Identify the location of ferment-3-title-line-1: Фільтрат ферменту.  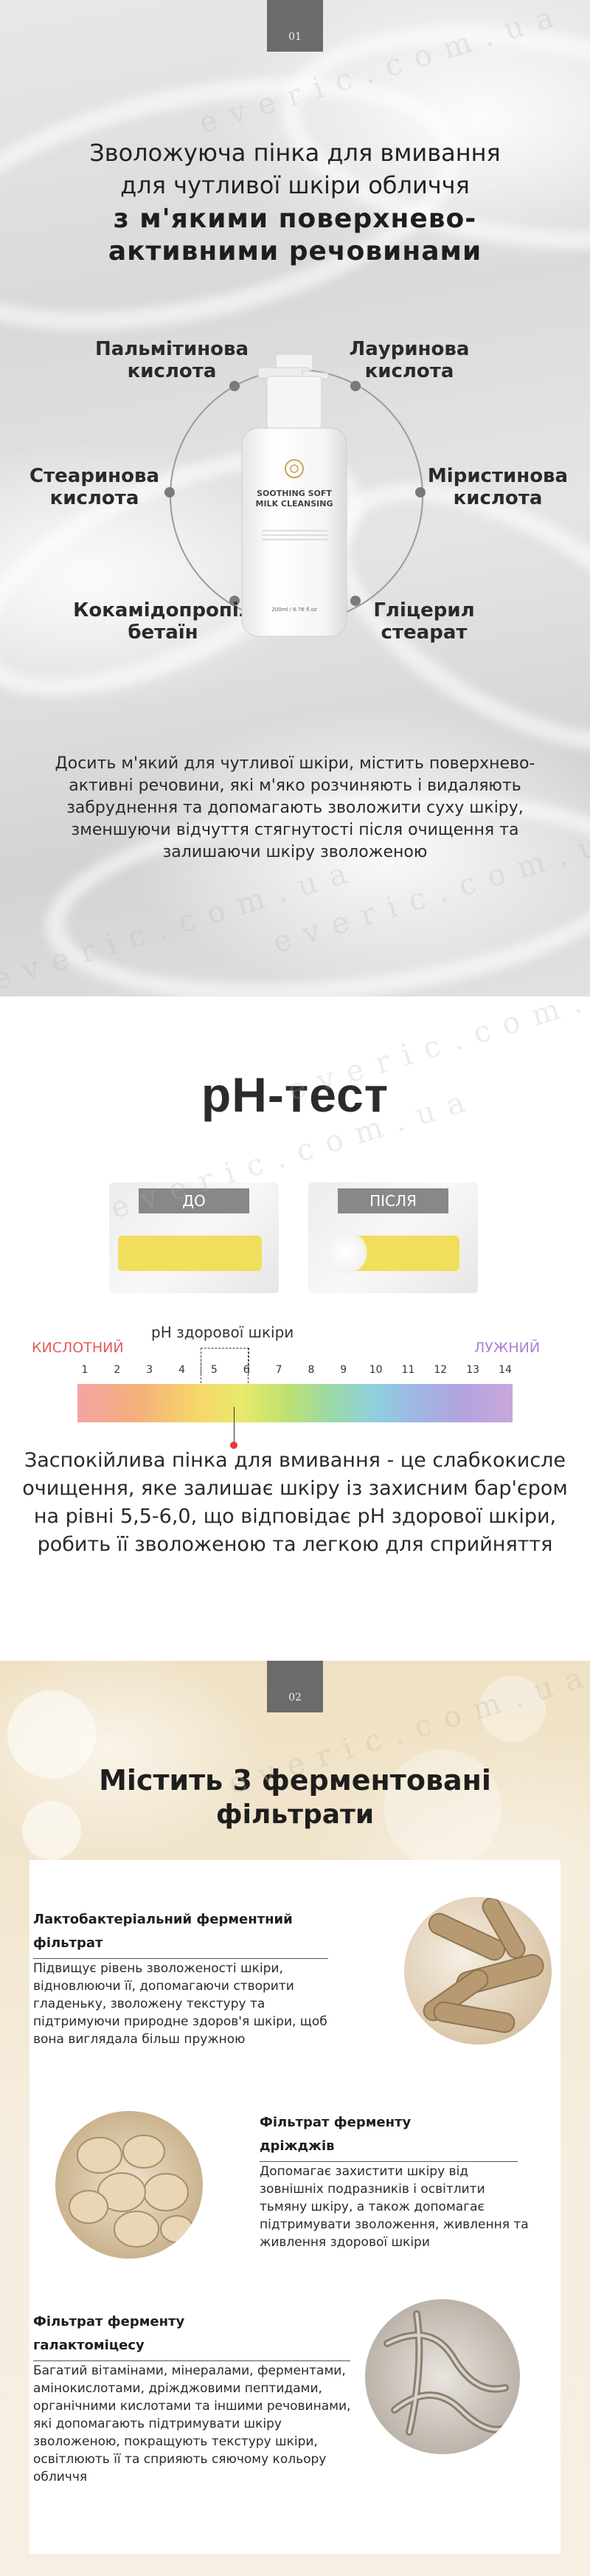
(109, 2322).